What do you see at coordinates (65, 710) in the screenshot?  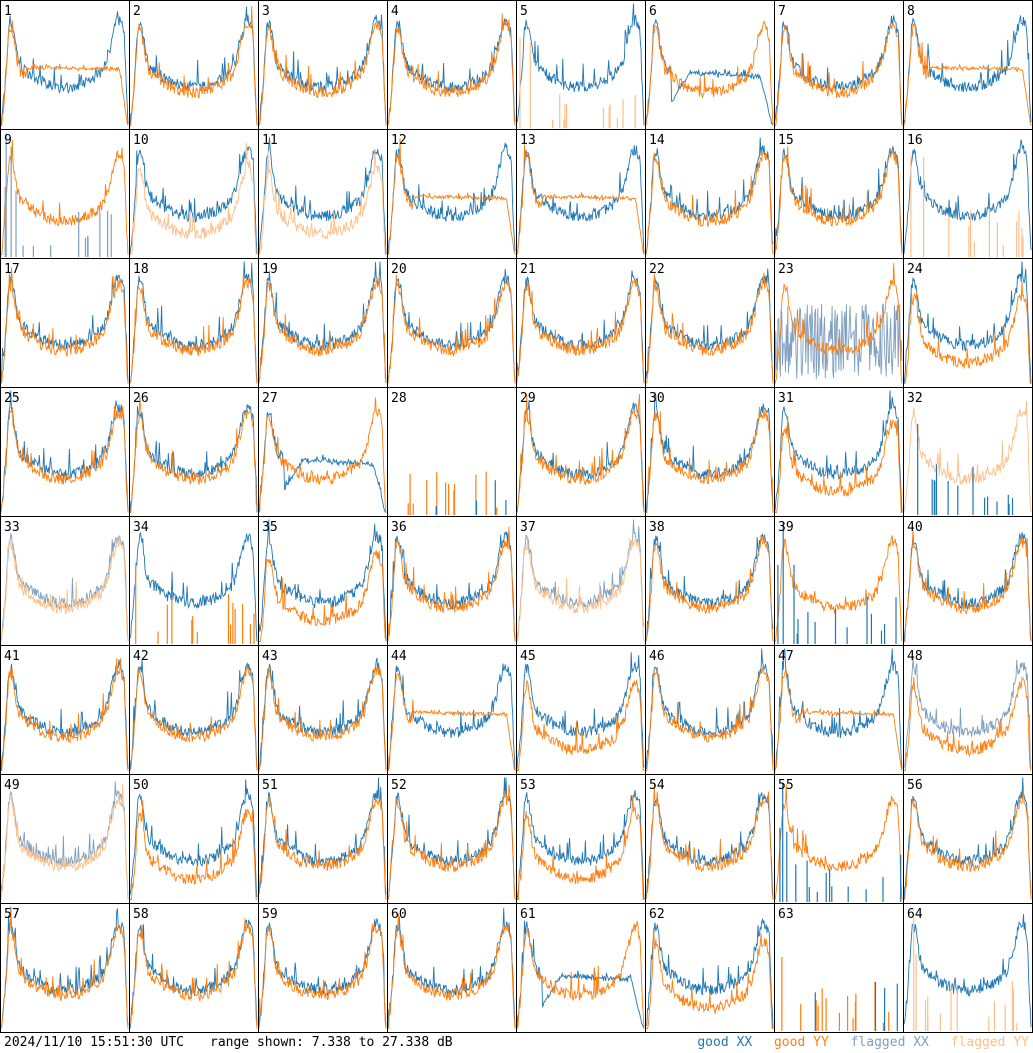 I see `tile-41: 41` at bounding box center [65, 710].